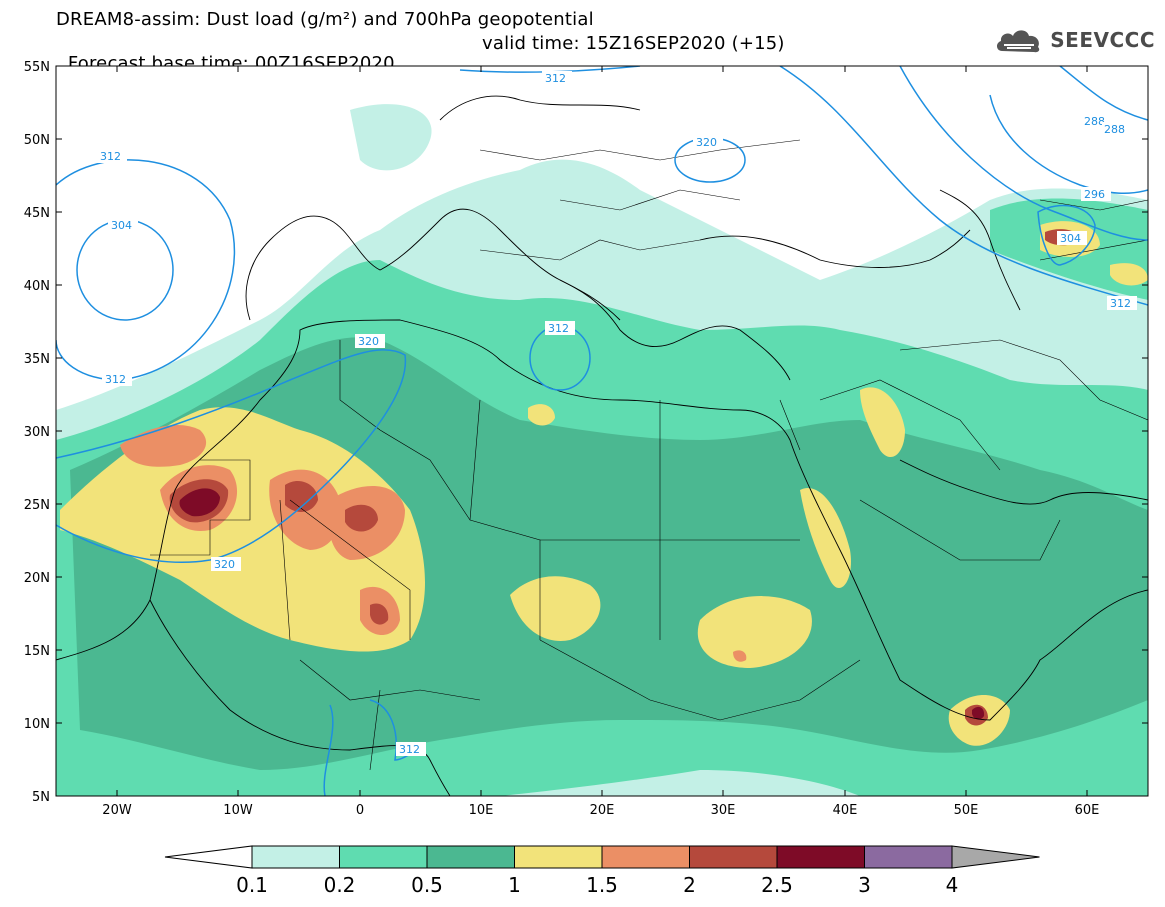  I want to click on contour-label: 296, so click(1094, 194).